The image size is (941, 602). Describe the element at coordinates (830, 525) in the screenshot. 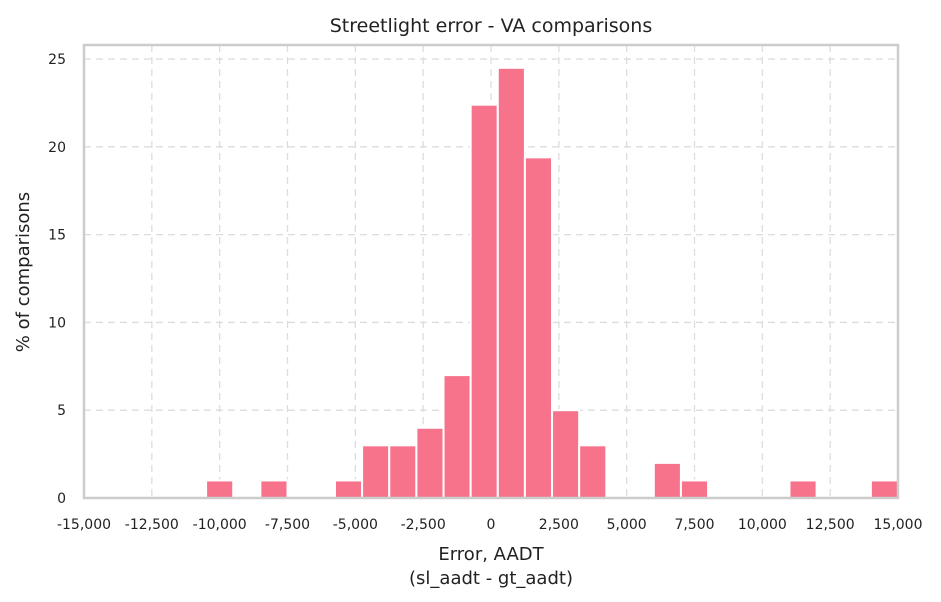

I see `x-tick-label: 12,500` at that location.